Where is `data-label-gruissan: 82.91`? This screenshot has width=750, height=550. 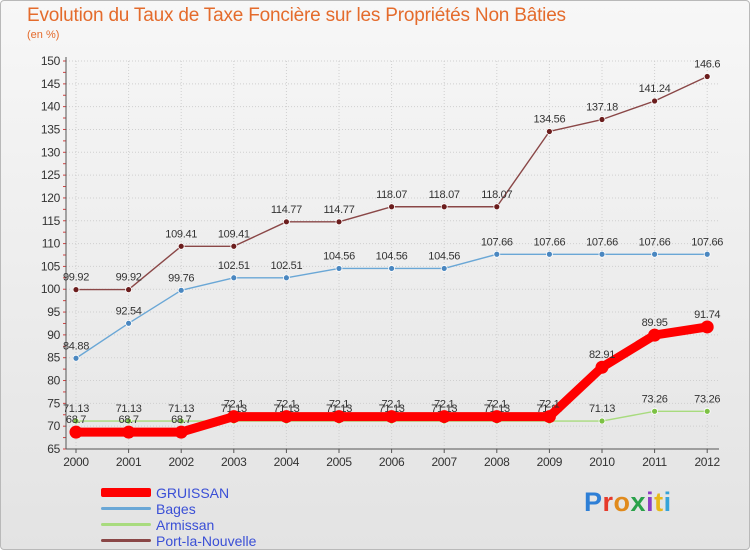
data-label-gruissan: 82.91 is located at coordinates (602, 355).